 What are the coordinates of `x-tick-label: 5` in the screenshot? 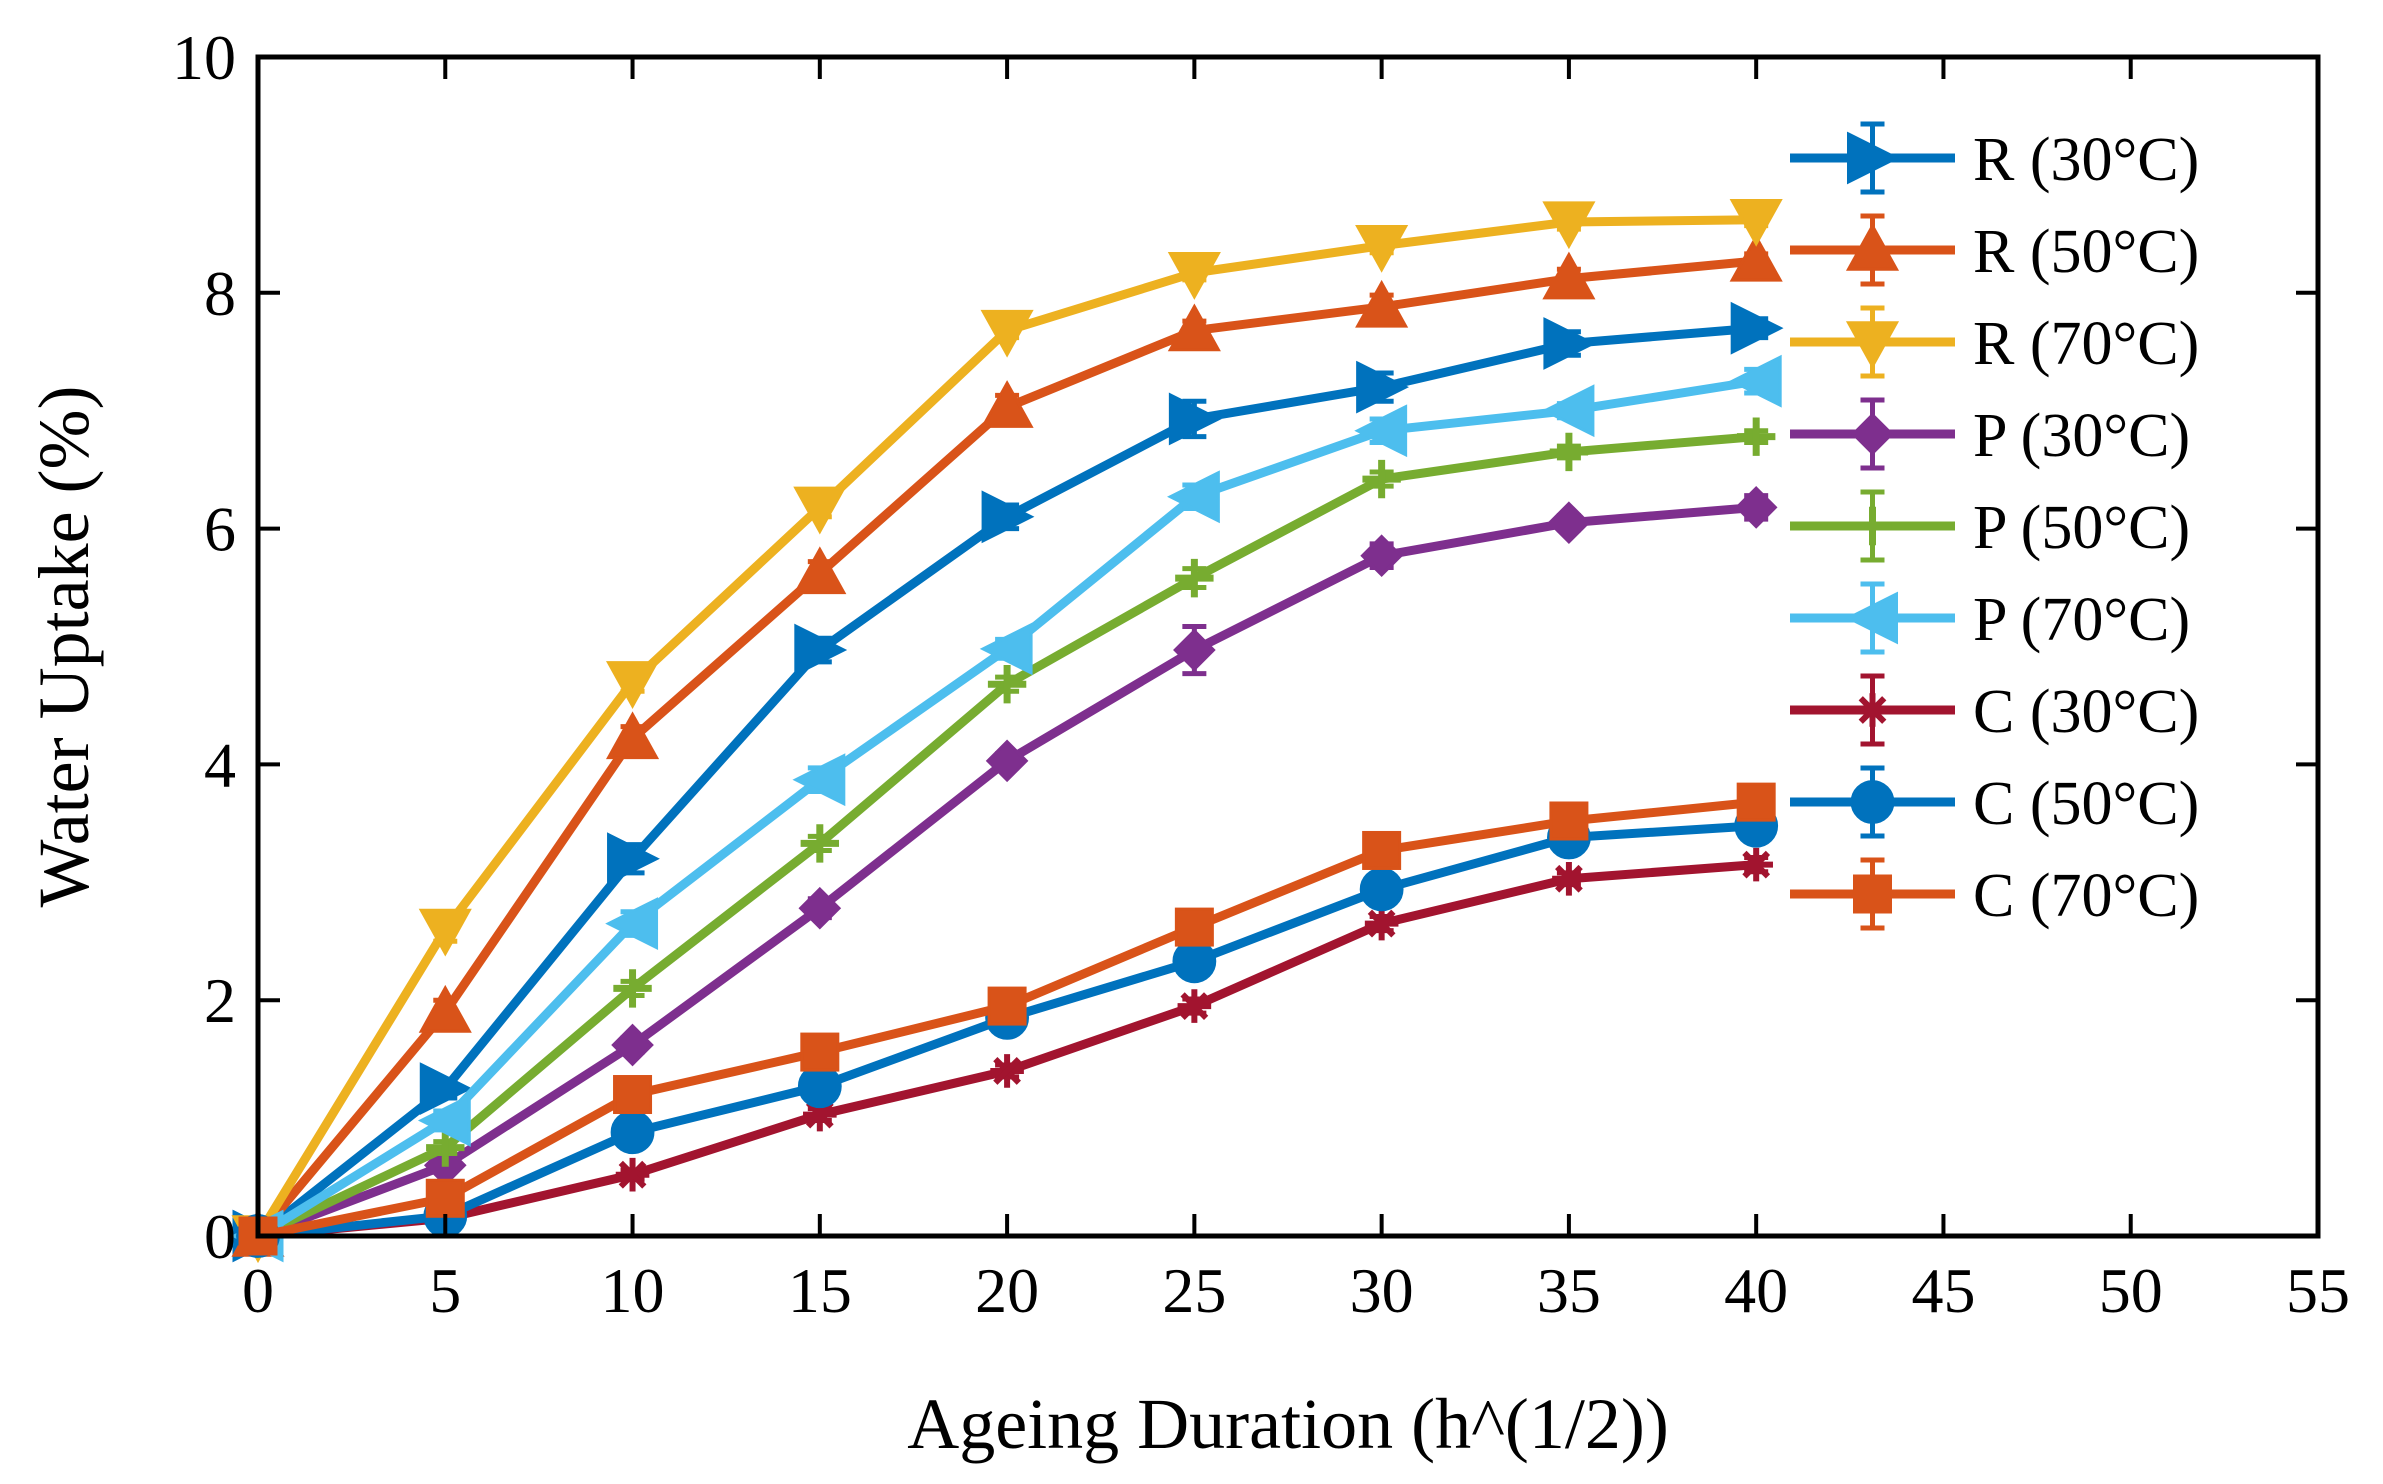 It's located at (445, 1290).